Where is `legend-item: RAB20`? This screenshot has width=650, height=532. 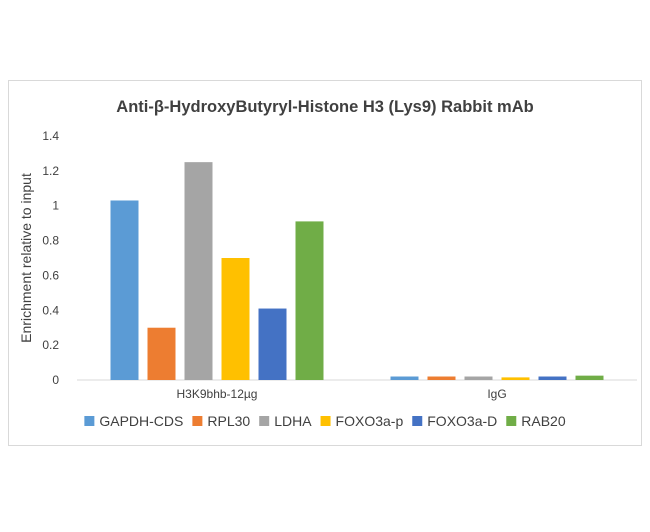 legend-item: RAB20 is located at coordinates (536, 421).